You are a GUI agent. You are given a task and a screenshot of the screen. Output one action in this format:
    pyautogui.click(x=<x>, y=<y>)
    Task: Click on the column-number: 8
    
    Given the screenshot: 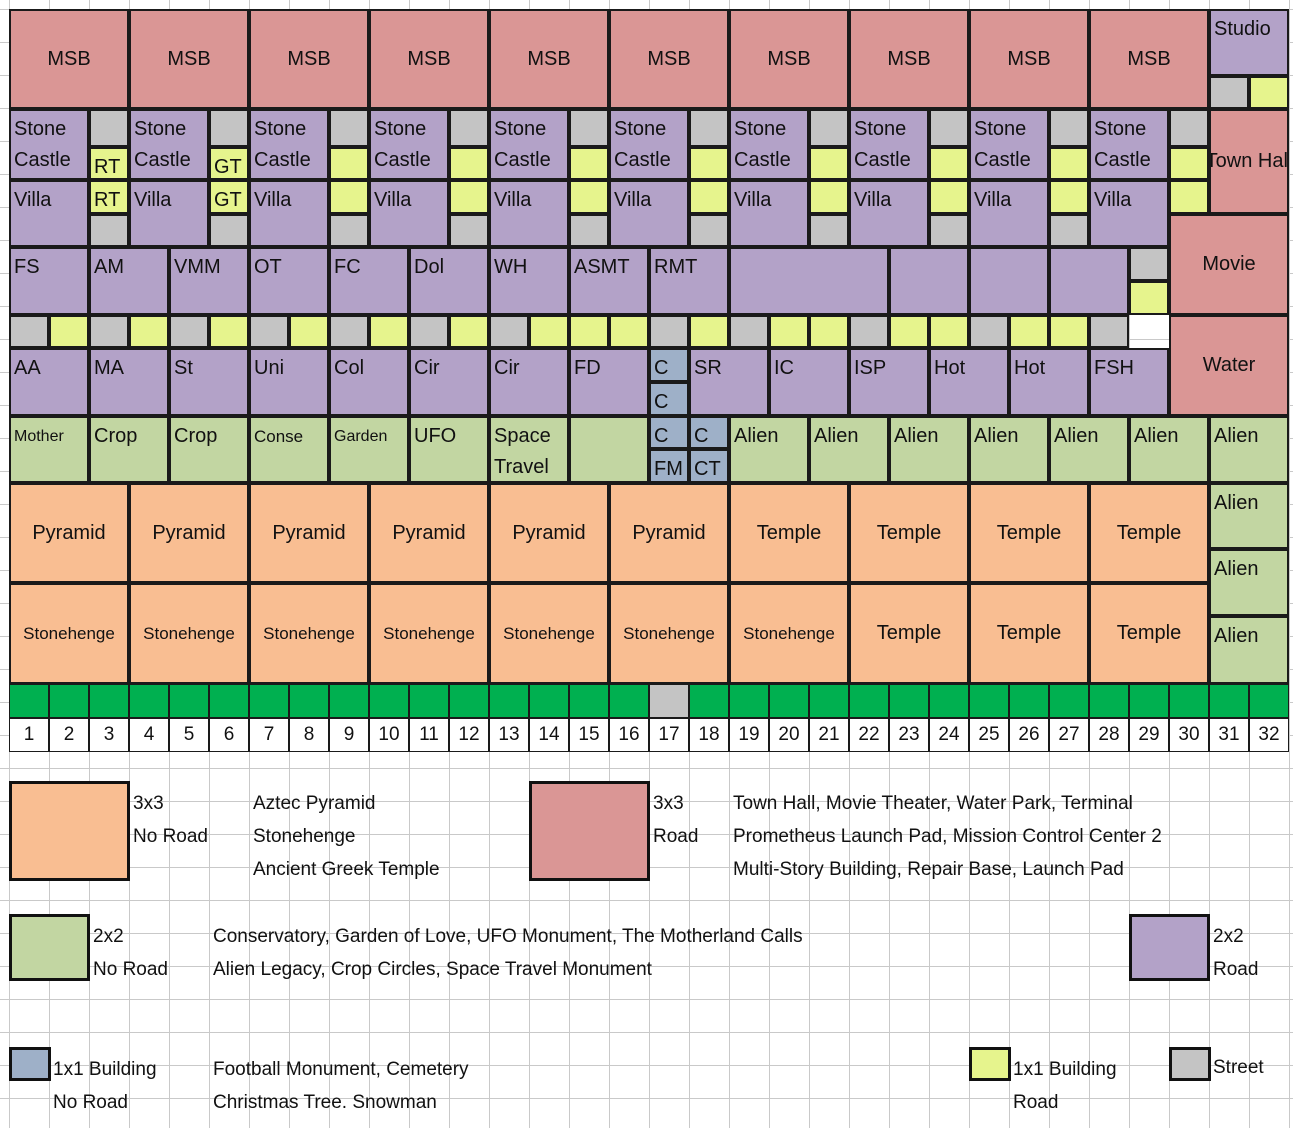 What is the action you would take?
    pyautogui.click(x=309, y=735)
    